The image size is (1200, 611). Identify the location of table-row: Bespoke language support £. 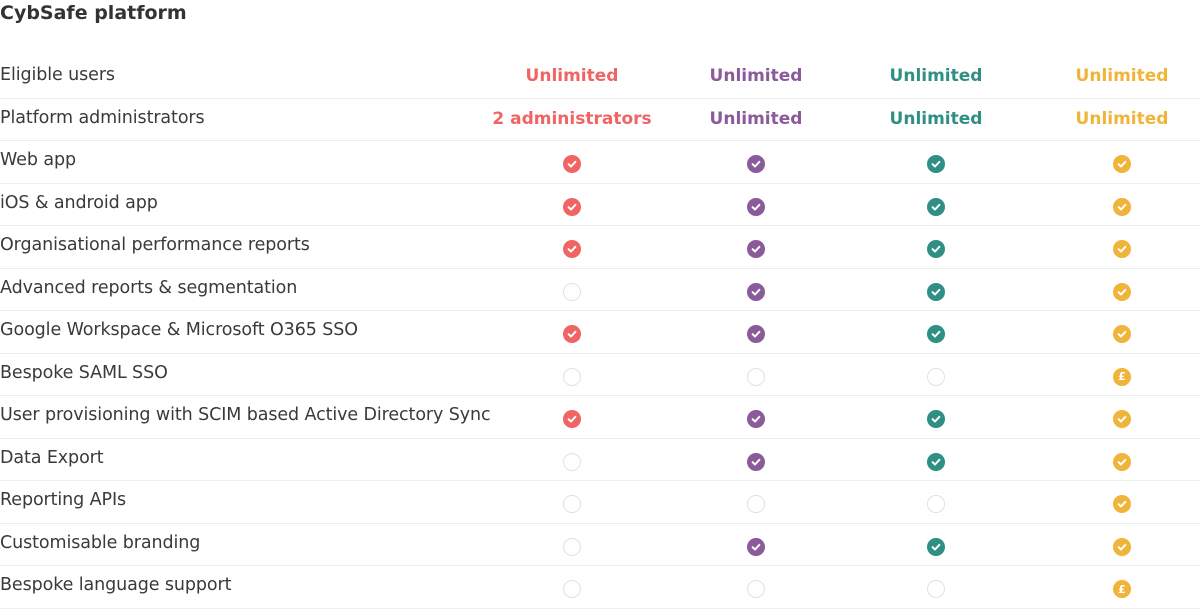
(600, 587).